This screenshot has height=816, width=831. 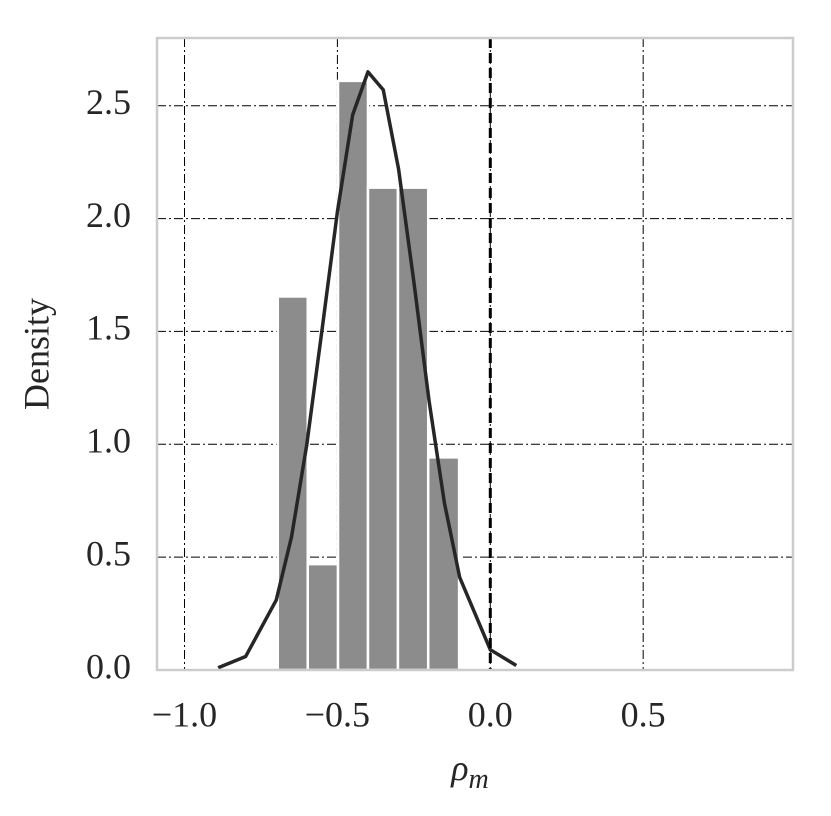 What do you see at coordinates (337, 714) in the screenshot?
I see `x-tick-label: −0.5` at bounding box center [337, 714].